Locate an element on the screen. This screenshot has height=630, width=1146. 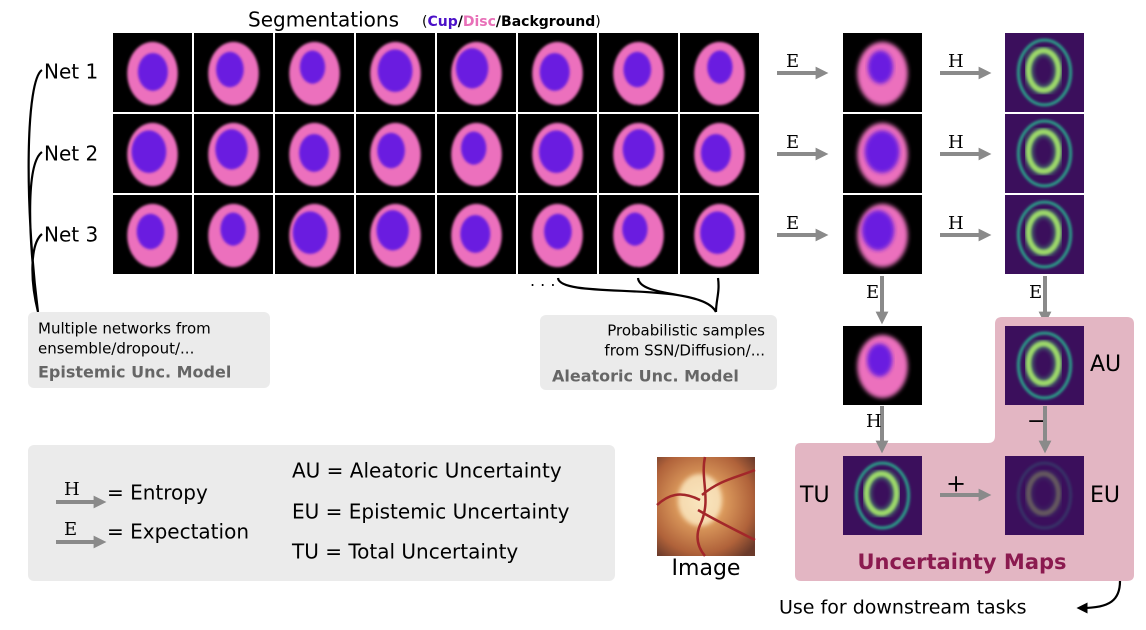
legend-box is located at coordinates (321, 513).